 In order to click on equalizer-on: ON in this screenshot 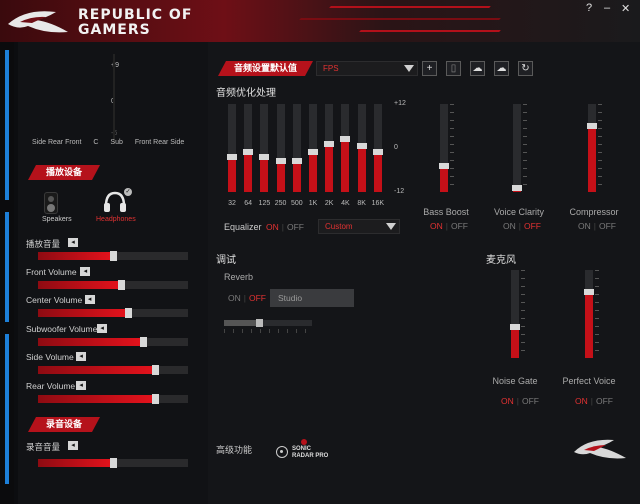, I will do `click(272, 227)`.